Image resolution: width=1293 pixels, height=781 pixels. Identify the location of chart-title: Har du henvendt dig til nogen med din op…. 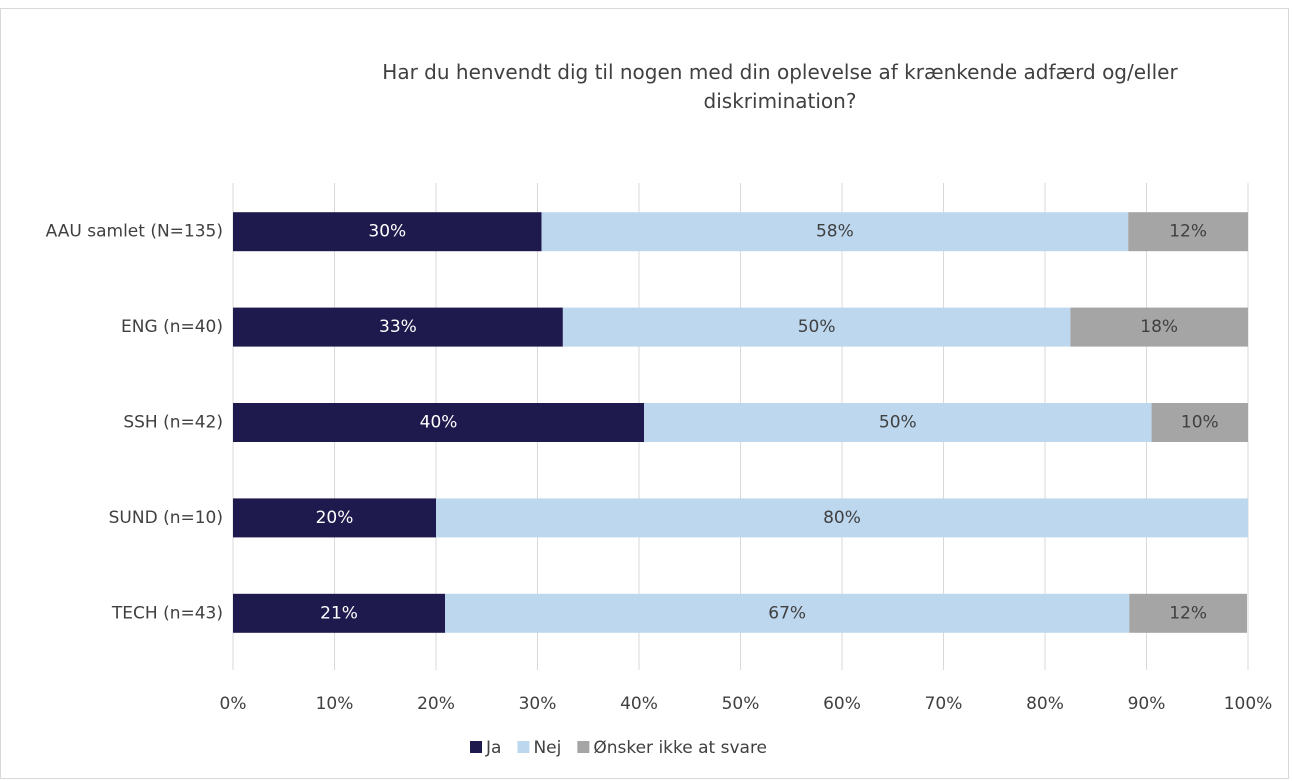
(780, 86).